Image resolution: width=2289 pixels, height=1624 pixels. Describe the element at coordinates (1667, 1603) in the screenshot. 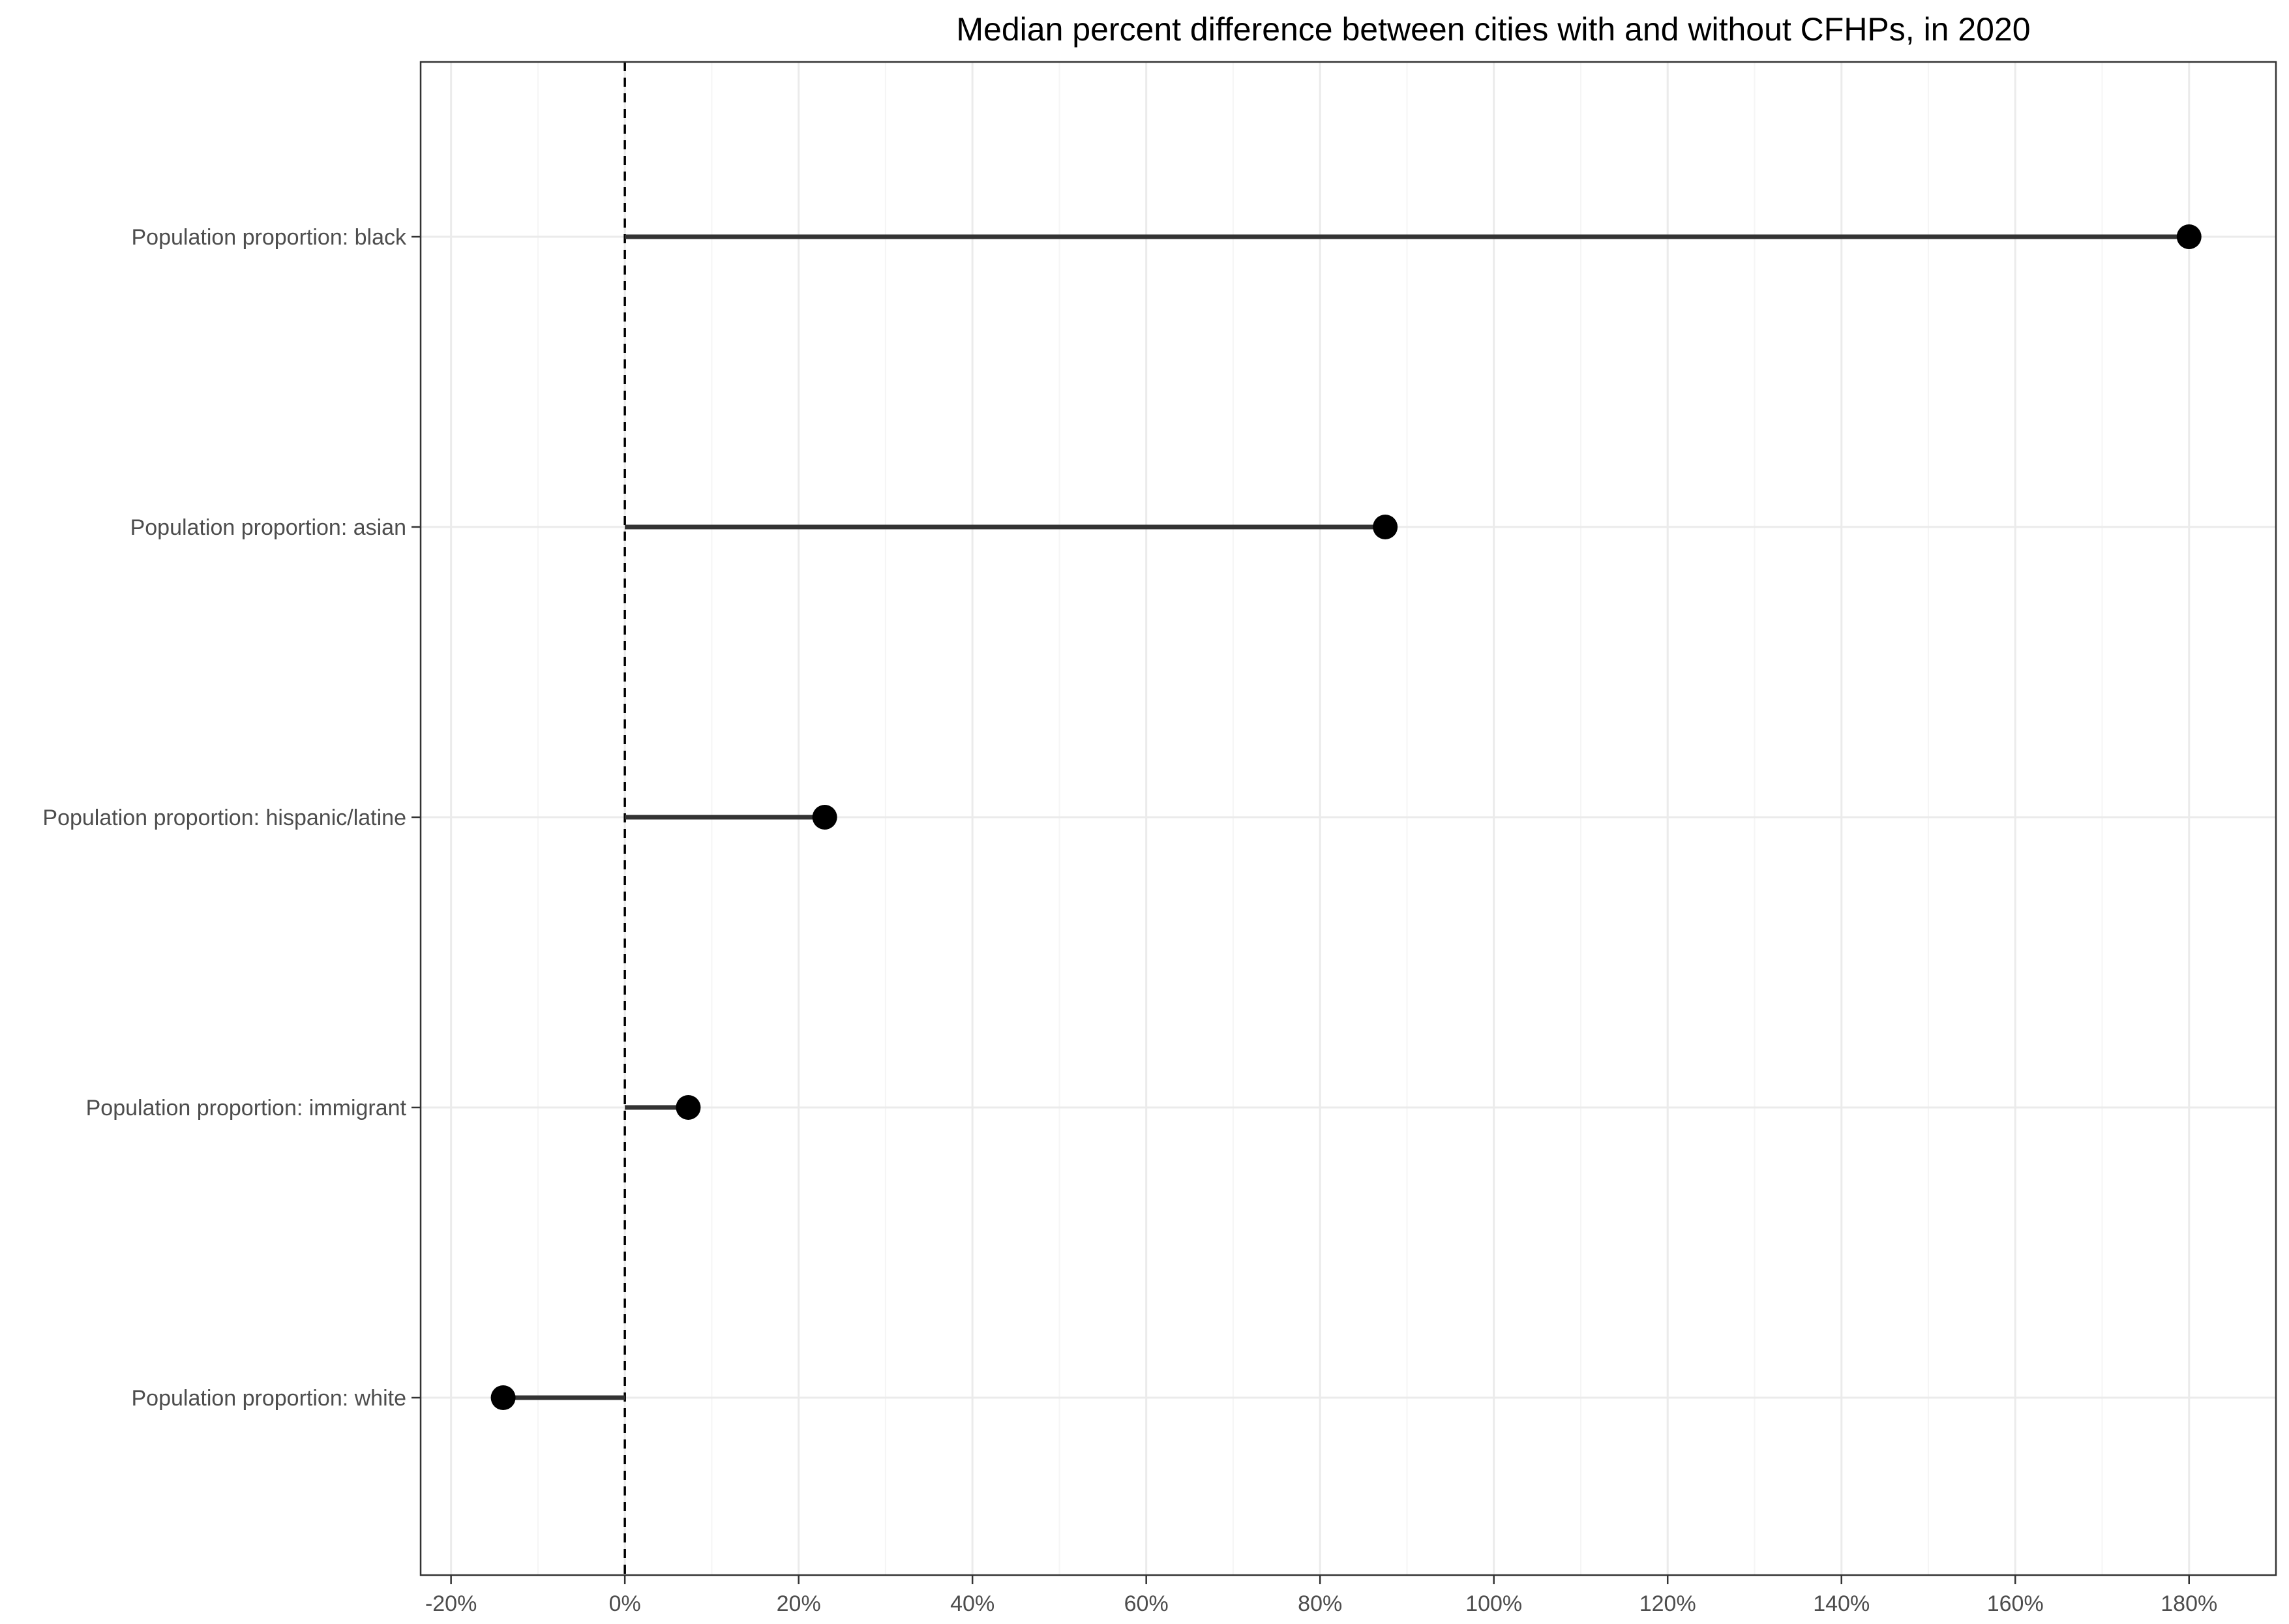

I see `x-tick-label: 120%` at that location.